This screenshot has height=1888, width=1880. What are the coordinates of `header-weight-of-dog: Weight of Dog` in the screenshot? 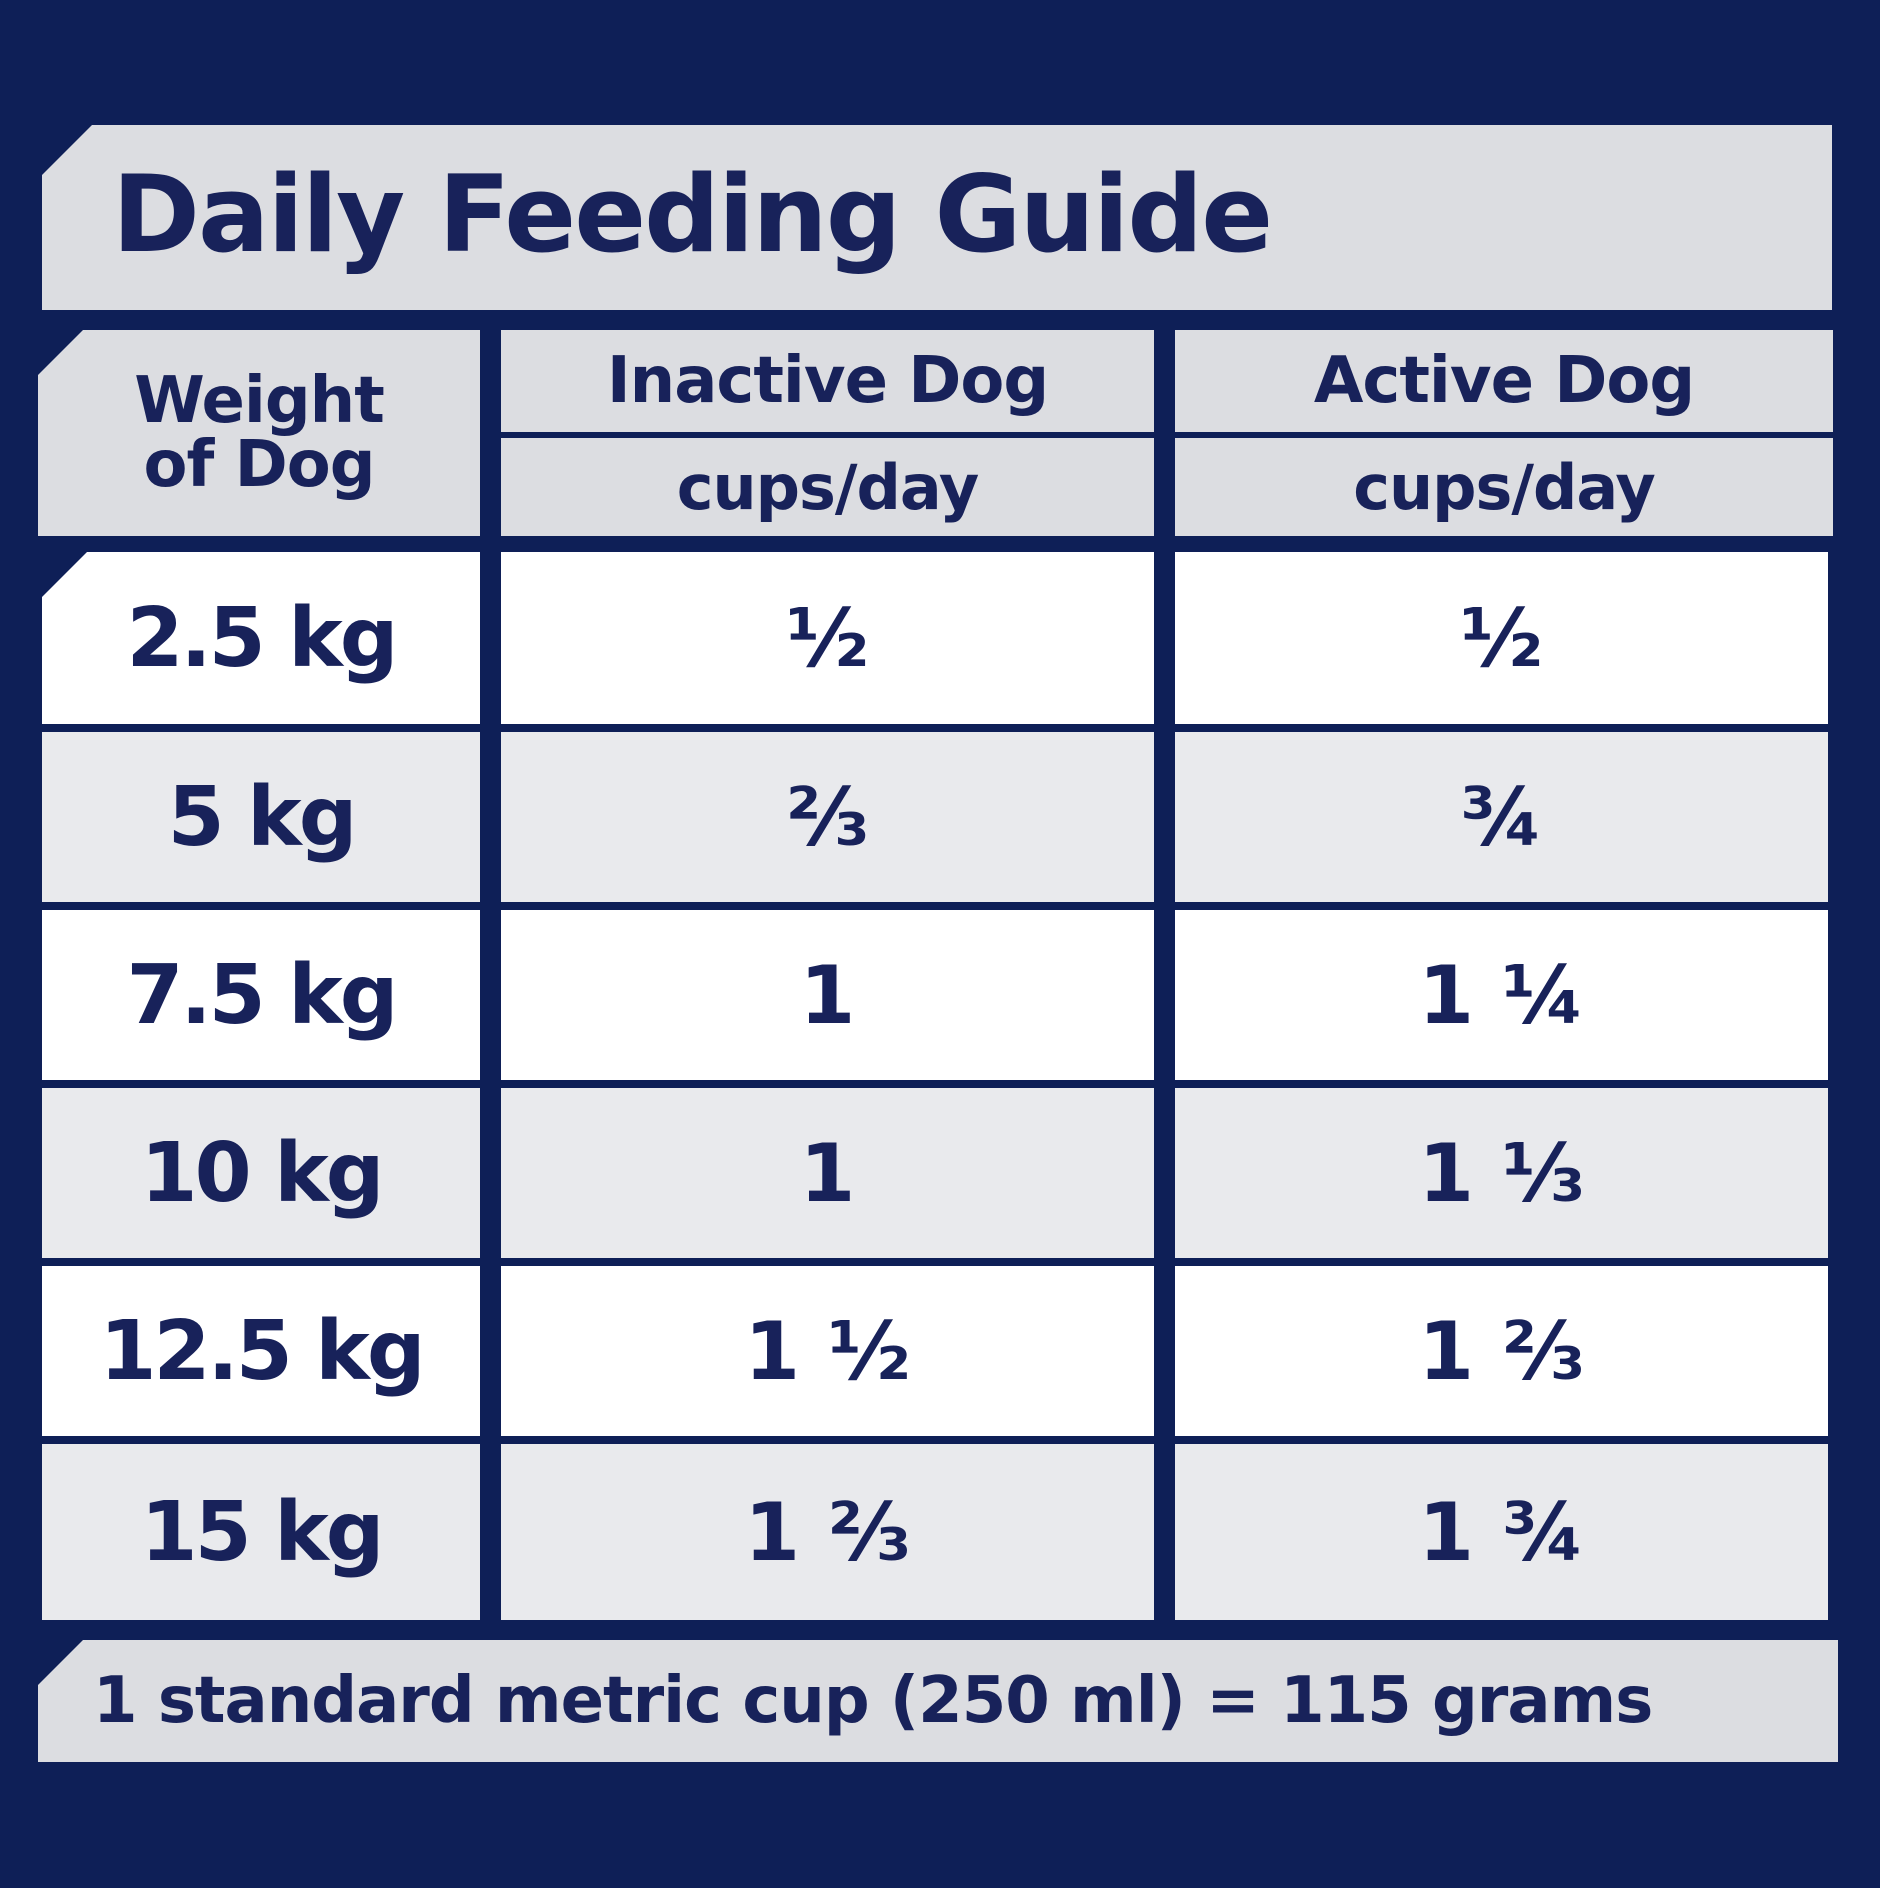 It's located at (259, 433).